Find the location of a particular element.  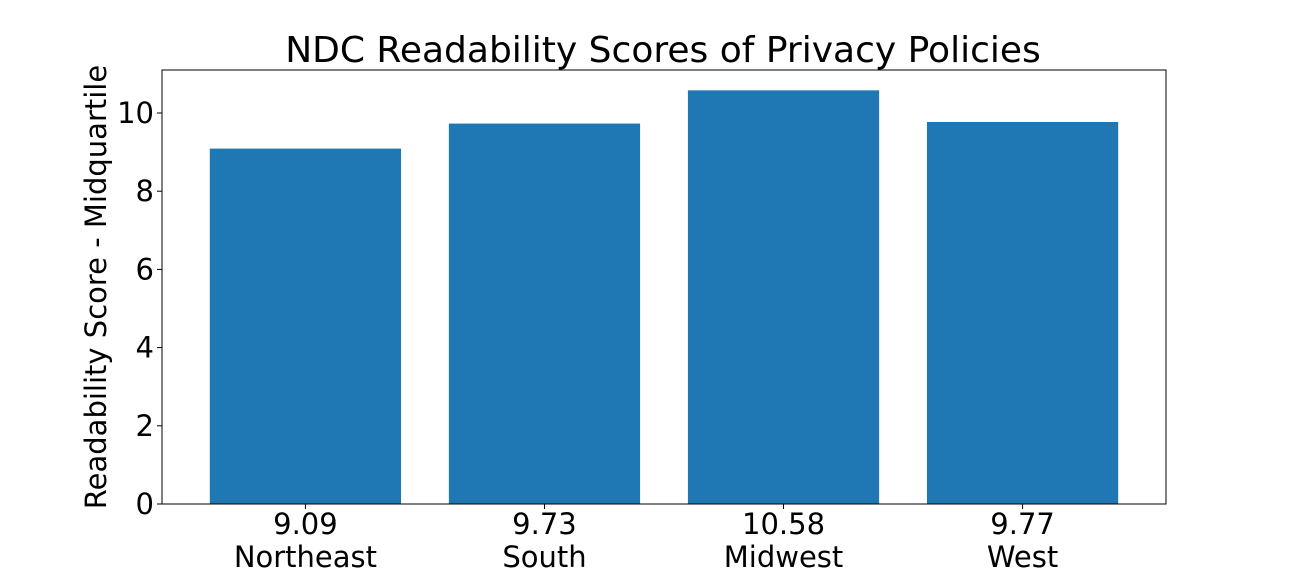

y-axis-label: Readability Score - Midquartile is located at coordinates (96, 287).